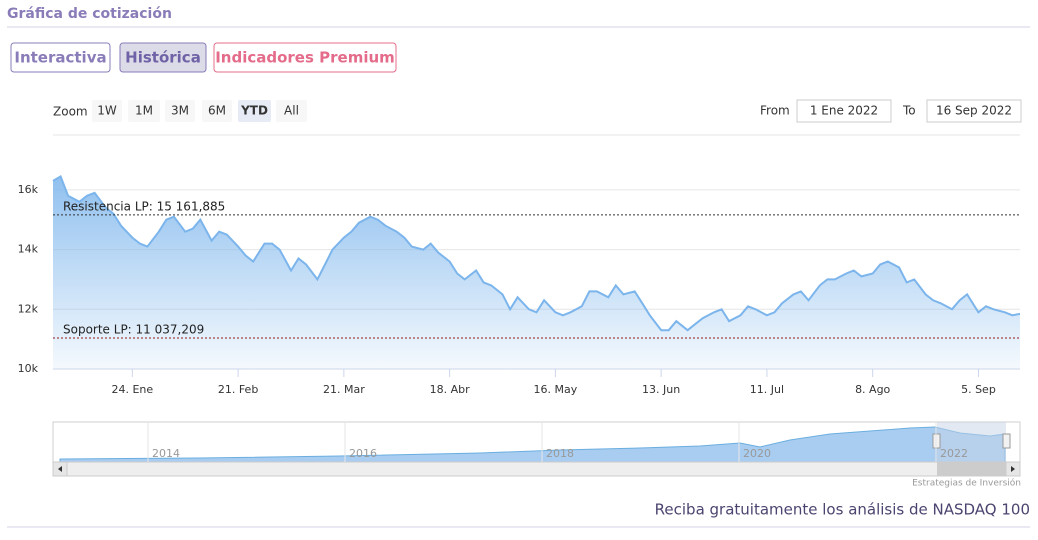 This screenshot has height=540, width=1038. I want to click on x-tick-label: 8. Ago, so click(872, 389).